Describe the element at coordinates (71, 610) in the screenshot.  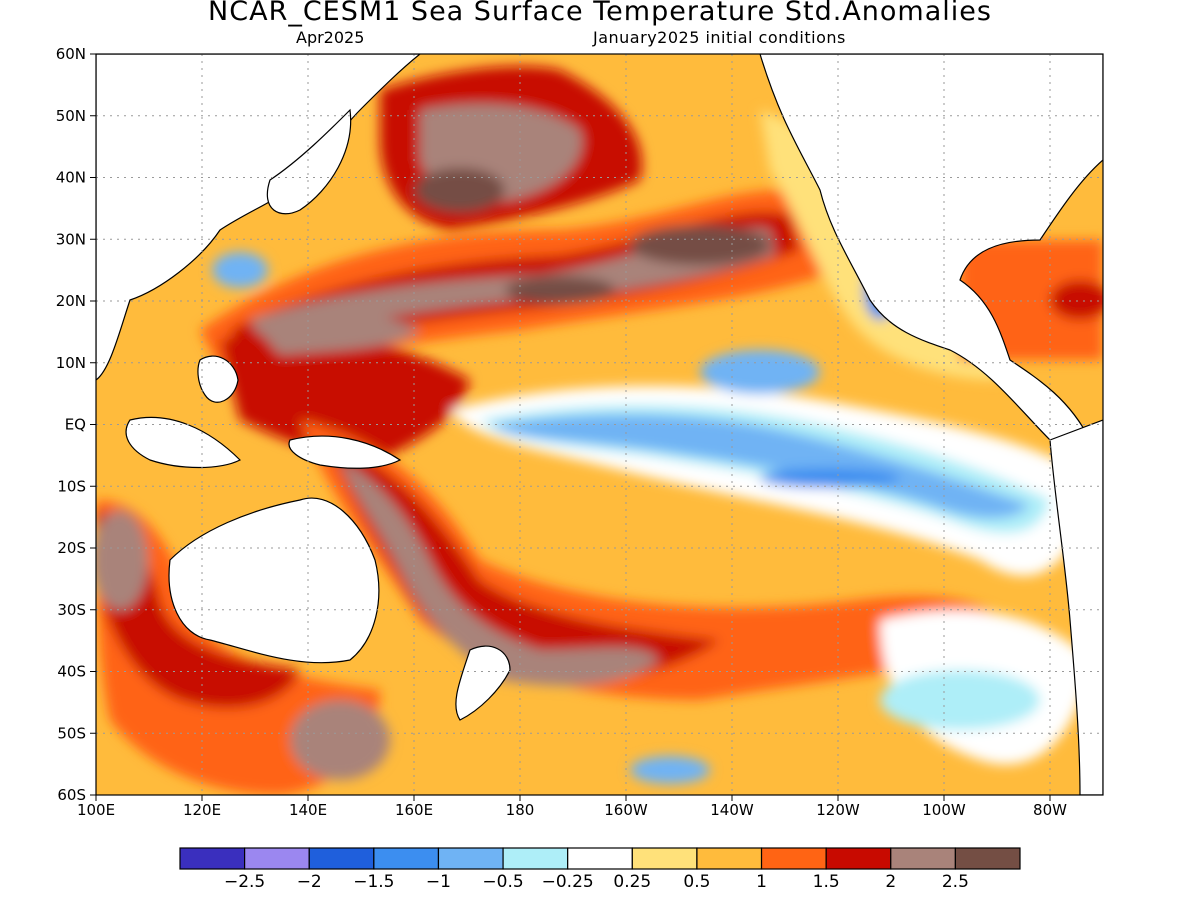
I see `lat-label: 30S` at that location.